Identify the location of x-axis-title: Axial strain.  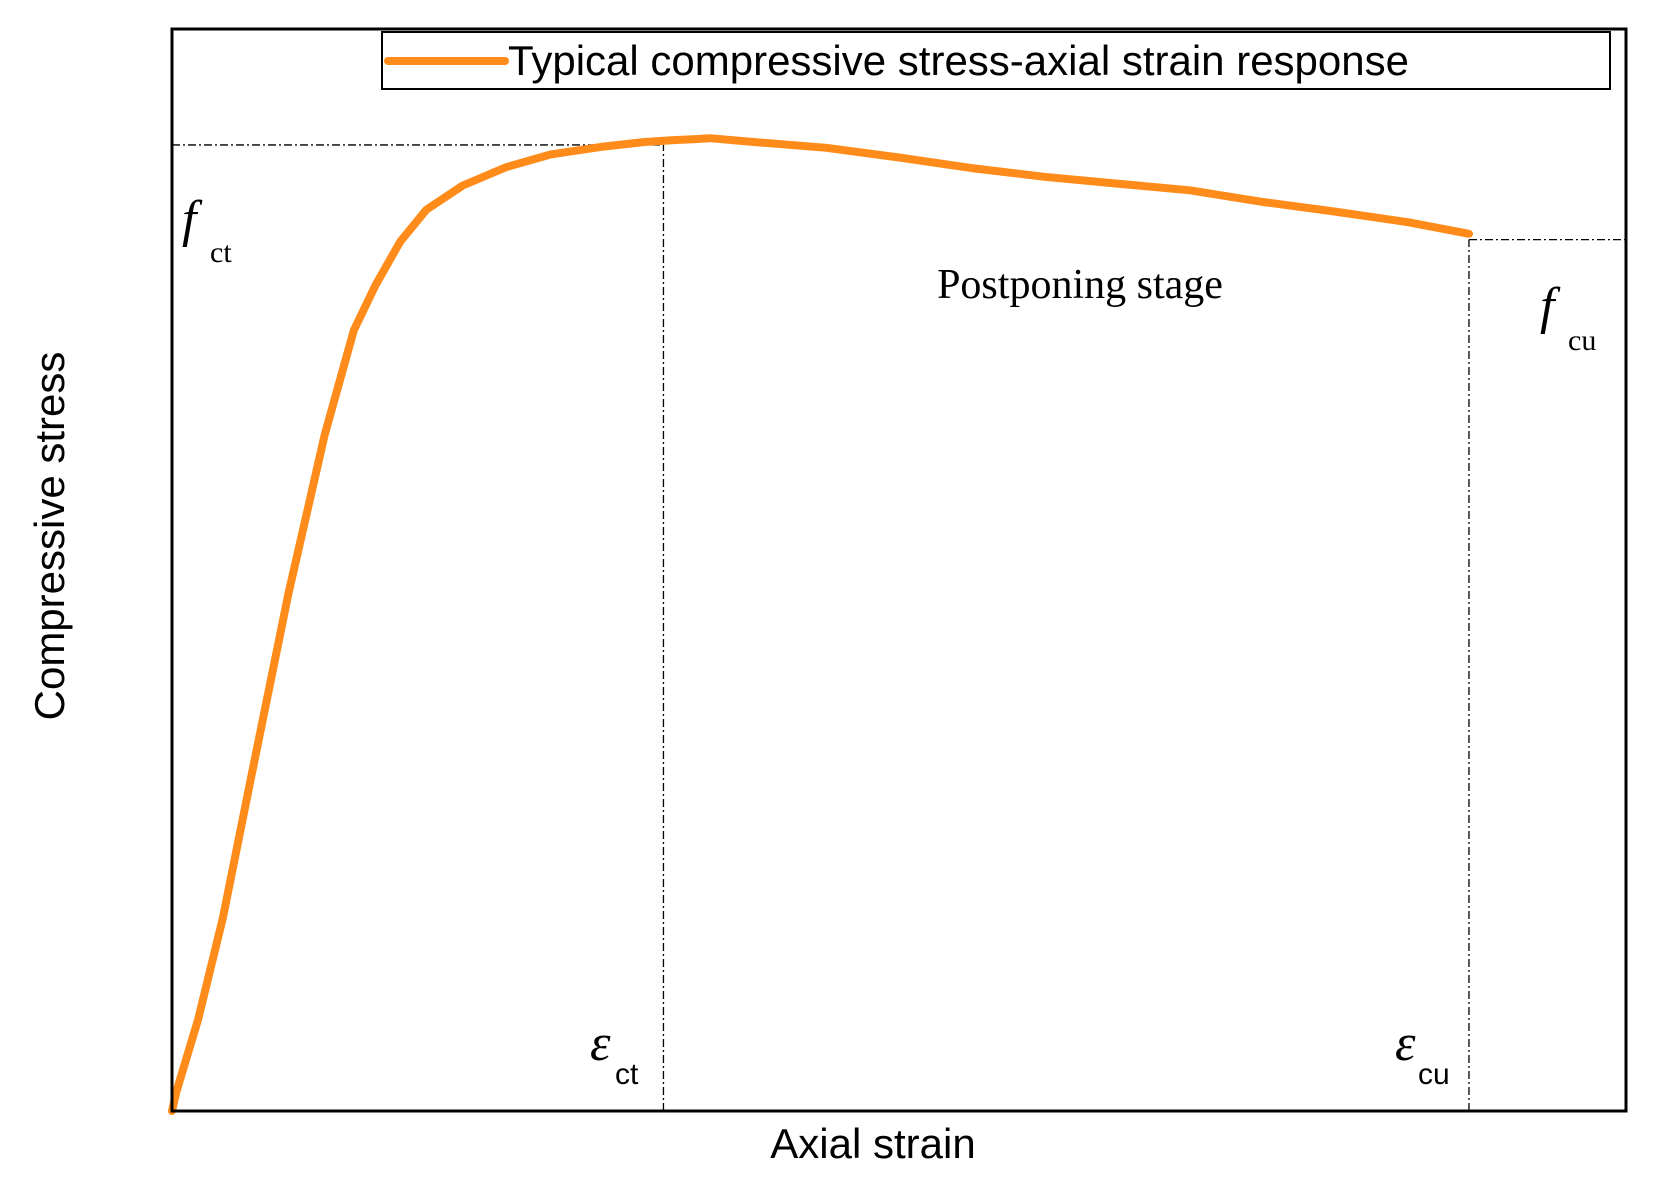
(872, 1143).